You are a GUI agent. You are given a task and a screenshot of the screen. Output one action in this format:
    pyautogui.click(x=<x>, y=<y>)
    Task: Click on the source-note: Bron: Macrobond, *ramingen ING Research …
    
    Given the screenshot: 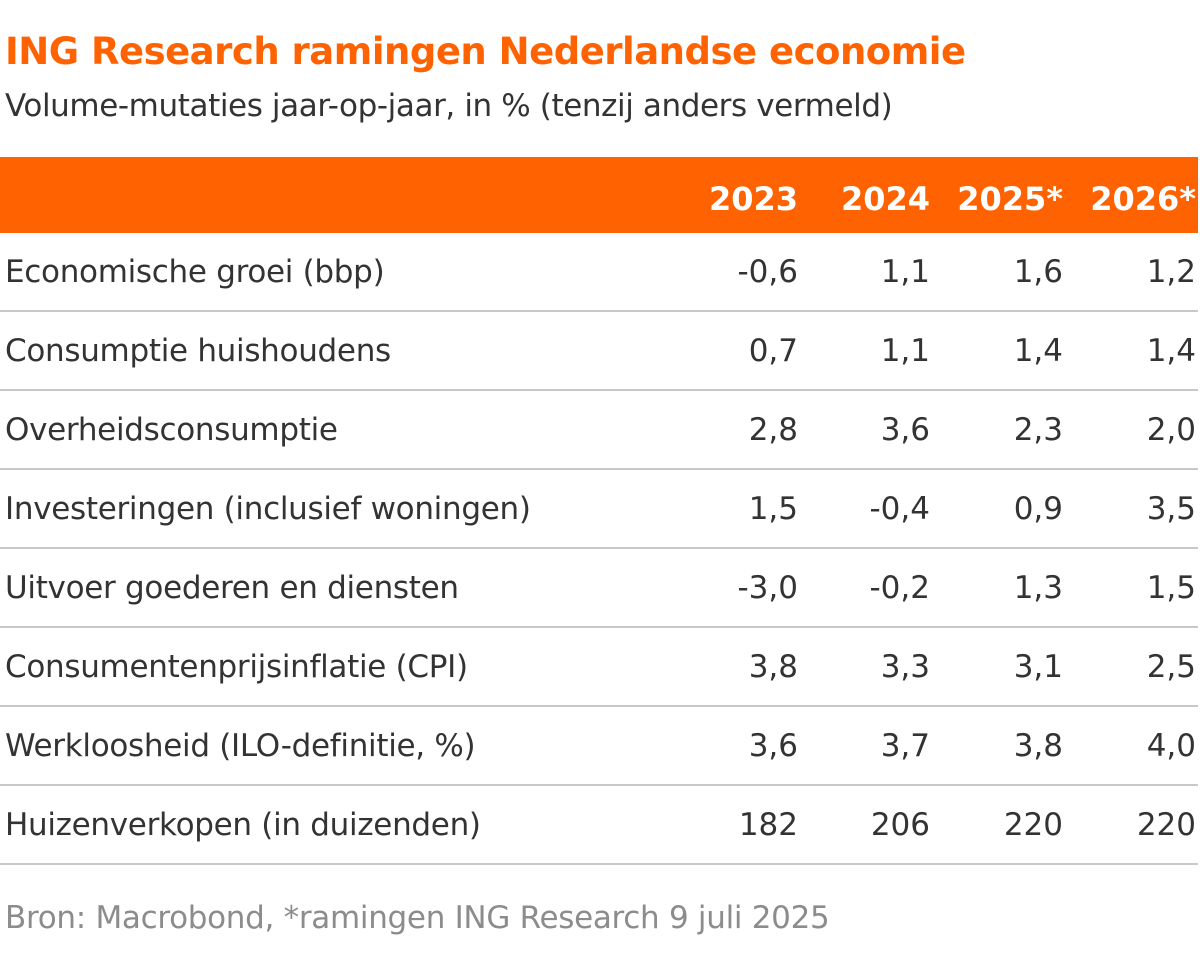 What is the action you would take?
    pyautogui.click(x=417, y=918)
    